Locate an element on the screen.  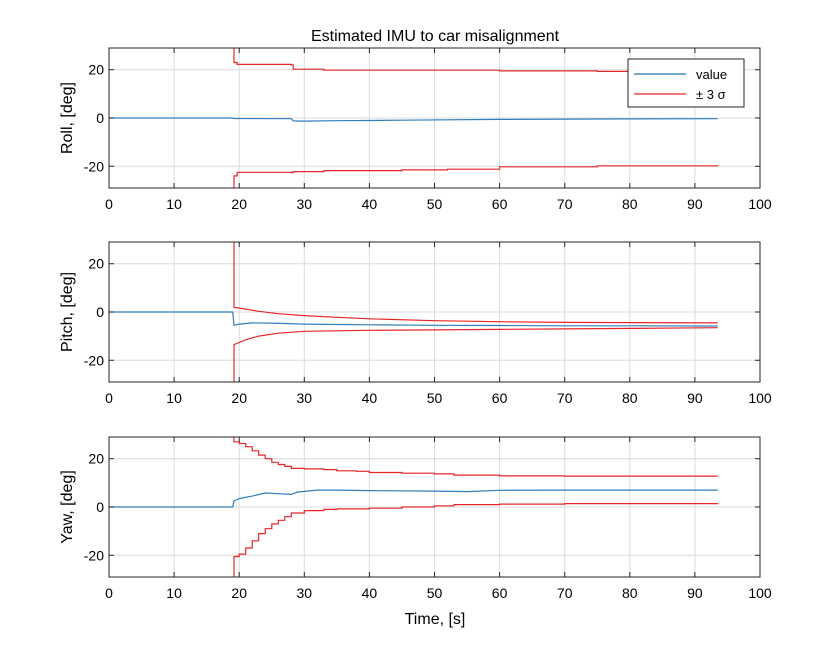
x-axis-label: Time, [s] is located at coordinates (435, 619).